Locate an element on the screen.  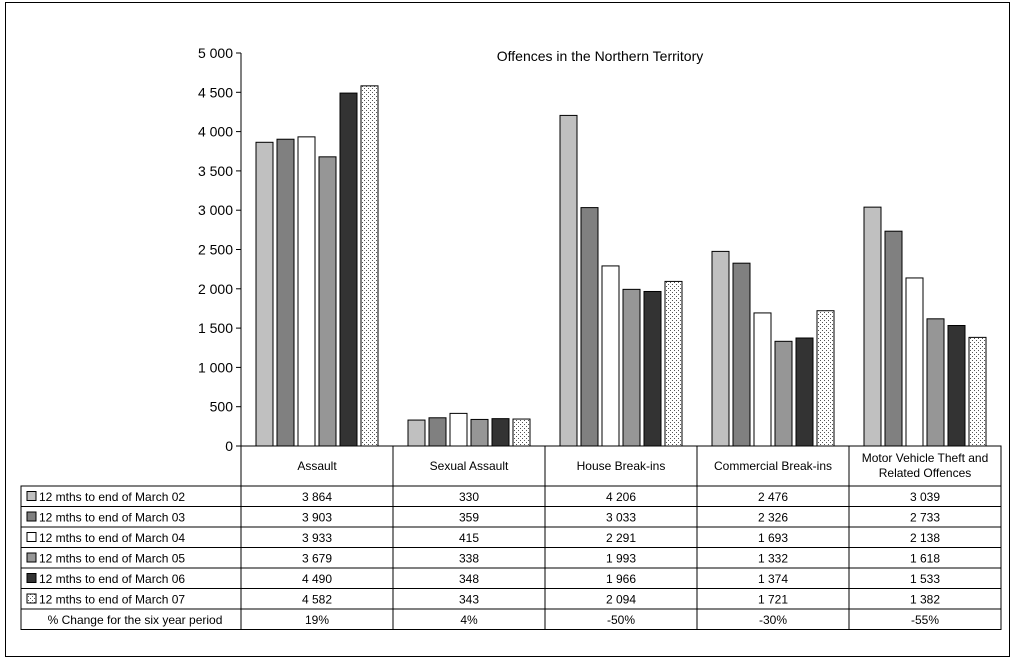
chart-title: Offences in the Northern Territory is located at coordinates (600, 56).